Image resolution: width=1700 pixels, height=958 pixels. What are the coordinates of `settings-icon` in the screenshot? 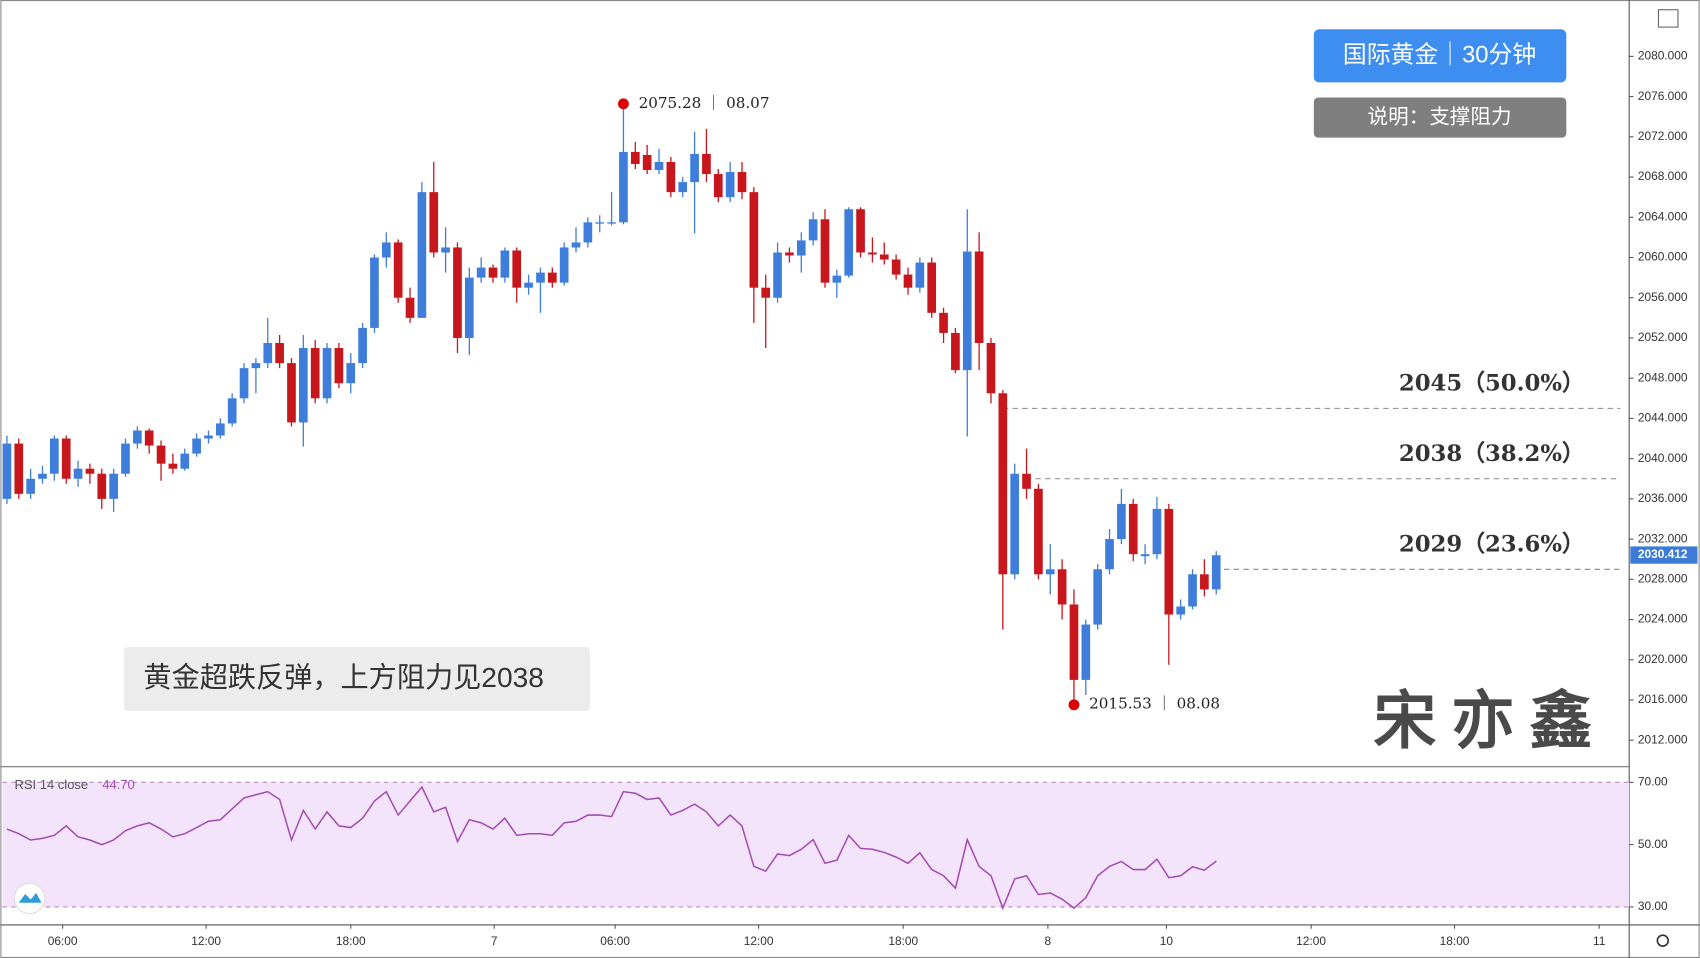 It's located at (1663, 940).